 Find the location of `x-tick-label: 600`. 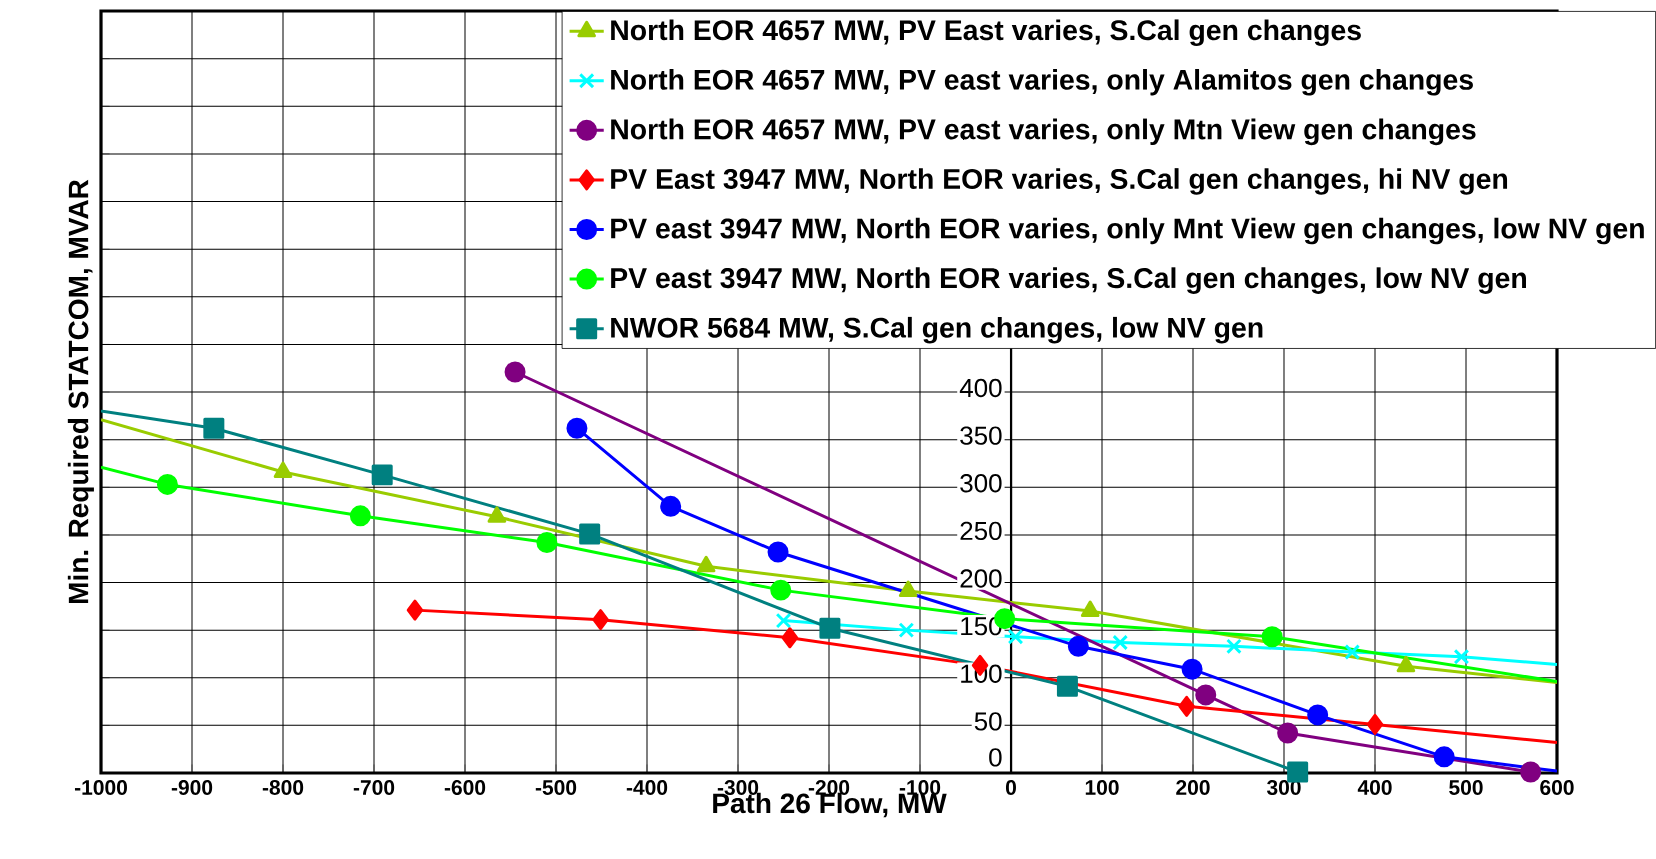

x-tick-label: 600 is located at coordinates (1557, 787).